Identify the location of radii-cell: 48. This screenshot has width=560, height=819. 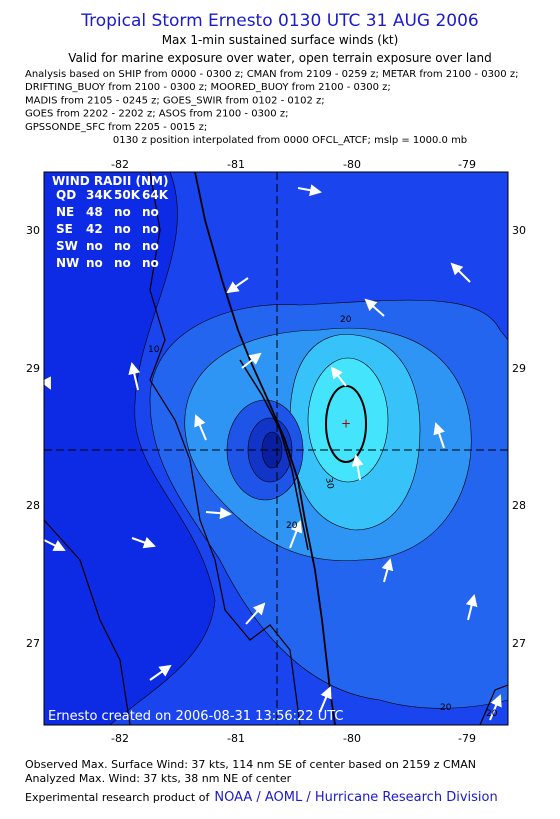
(94, 212).